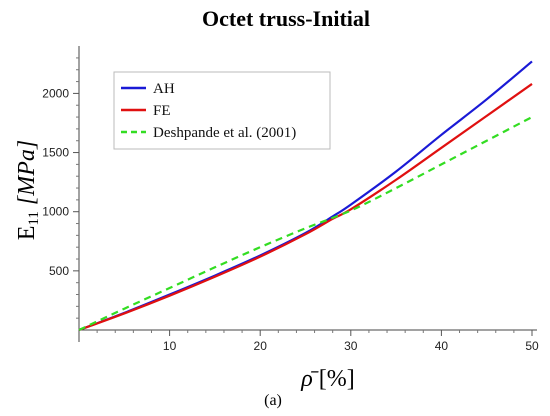  I want to click on x-tick-label: 50, so click(532, 346).